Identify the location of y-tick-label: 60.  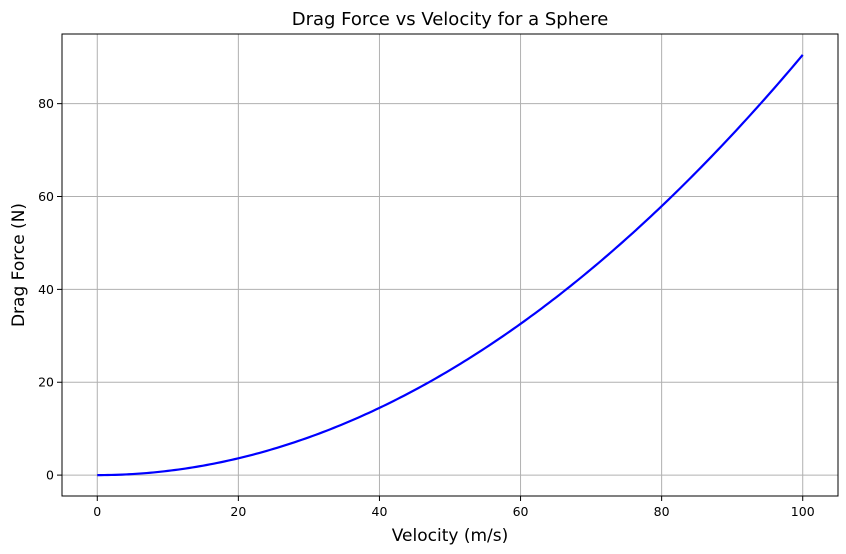
(46, 196).